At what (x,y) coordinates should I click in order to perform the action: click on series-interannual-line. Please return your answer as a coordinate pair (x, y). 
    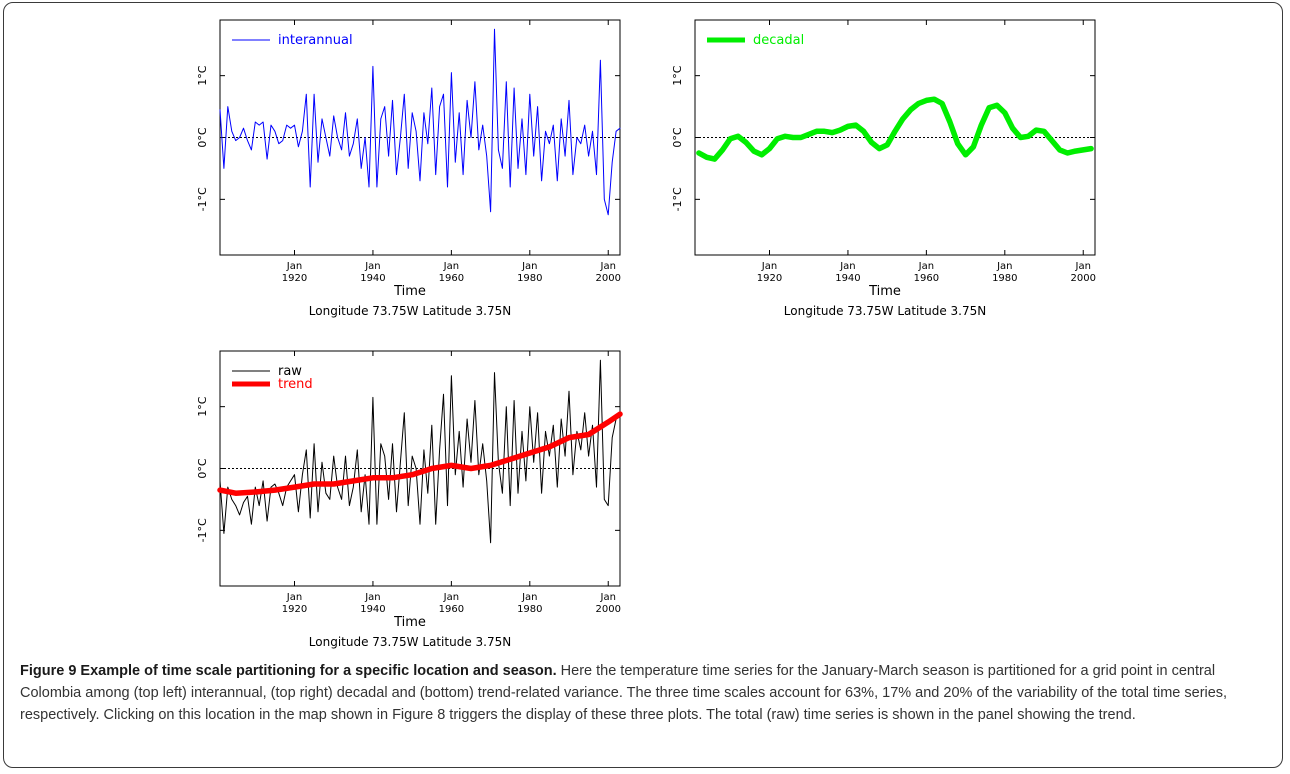
    Looking at the image, I should click on (420, 122).